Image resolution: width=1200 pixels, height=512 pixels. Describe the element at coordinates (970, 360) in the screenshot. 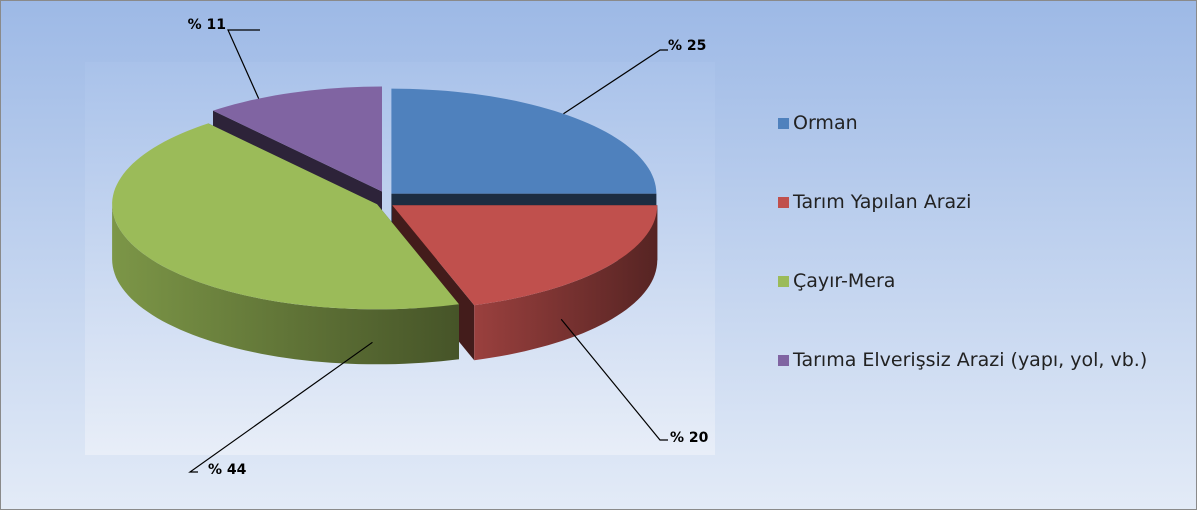

I see `legend-label: Tarıma Elverişsiz Arazi (yapı, yol, vb.)` at that location.